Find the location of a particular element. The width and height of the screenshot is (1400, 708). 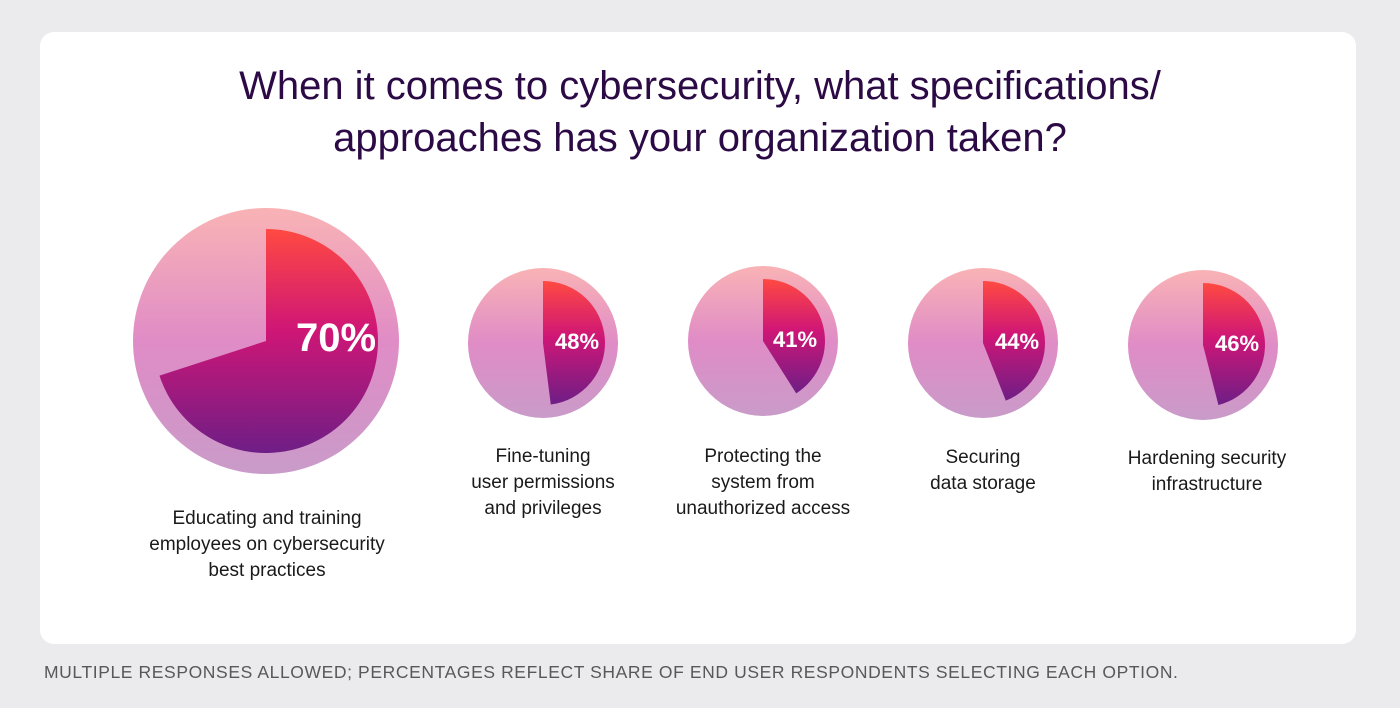

label-line: user permissions is located at coordinates (543, 482).